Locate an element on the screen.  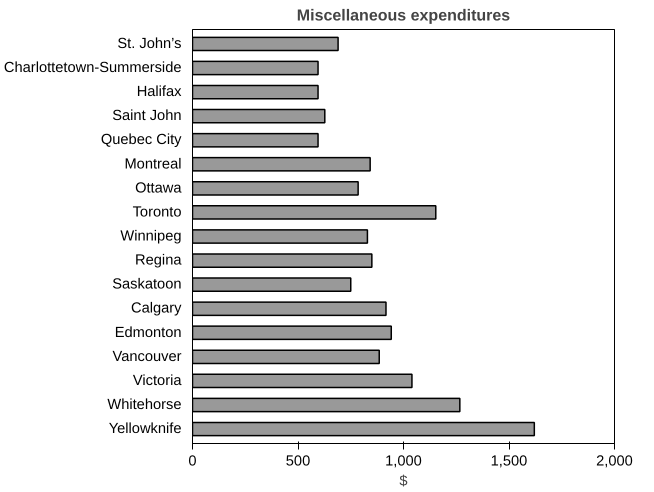
x-tick-label: 1,500 is located at coordinates (509, 462).